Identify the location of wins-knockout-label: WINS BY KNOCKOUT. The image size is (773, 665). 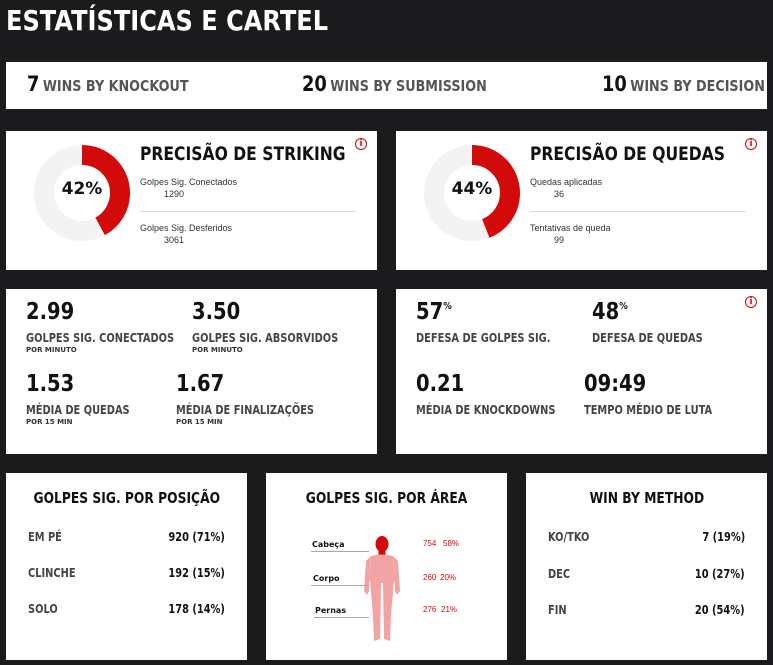
(115, 86).